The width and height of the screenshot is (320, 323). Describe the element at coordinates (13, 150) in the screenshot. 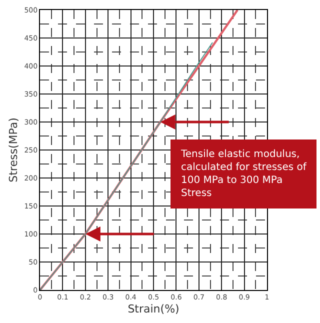

I see `y-axis-title: Stress(MPa)` at that location.